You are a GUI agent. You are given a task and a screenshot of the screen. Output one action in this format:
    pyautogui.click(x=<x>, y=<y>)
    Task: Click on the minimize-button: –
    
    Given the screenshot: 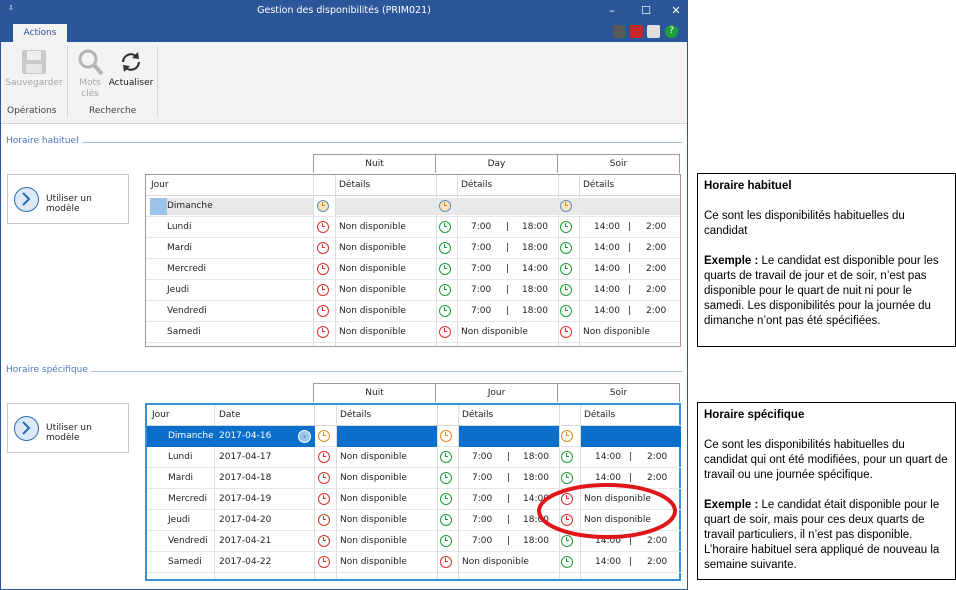 What is the action you would take?
    pyautogui.click(x=612, y=10)
    